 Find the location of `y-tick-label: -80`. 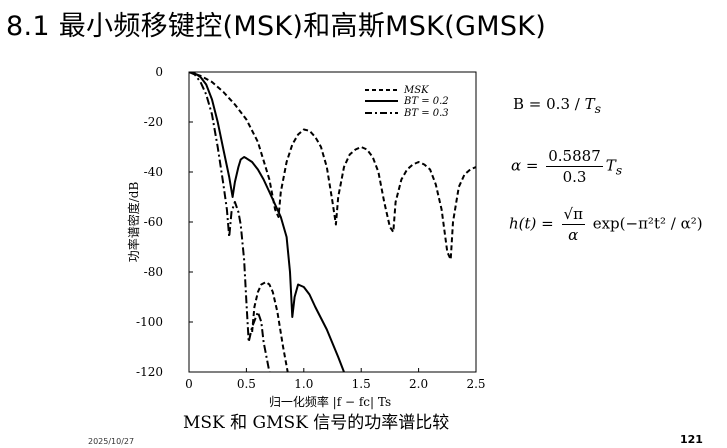

y-tick-label: -80 is located at coordinates (153, 272).